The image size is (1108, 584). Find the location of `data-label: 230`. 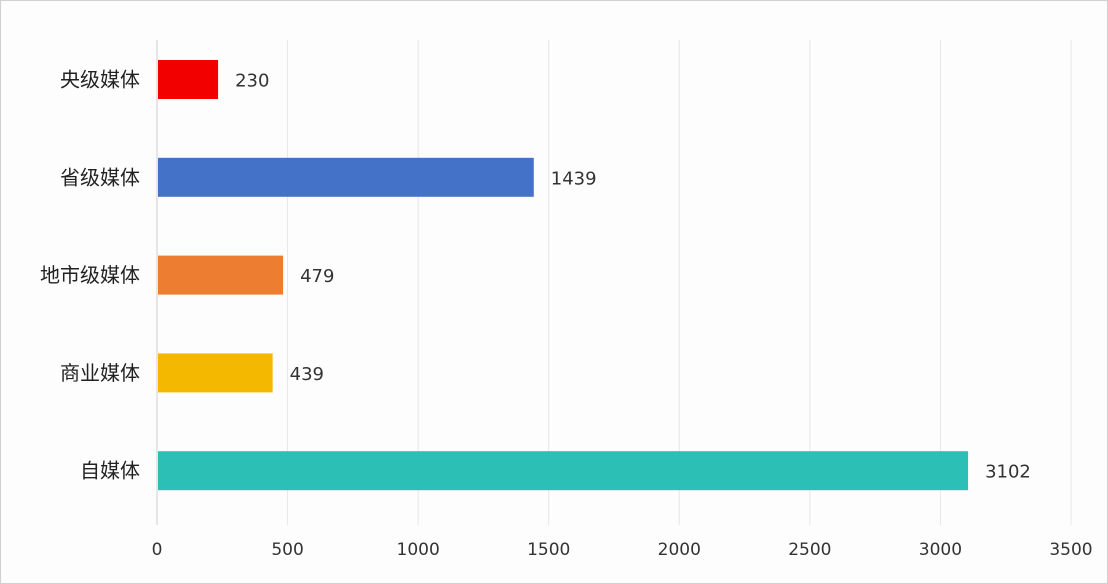

data-label: 230 is located at coordinates (252, 81).